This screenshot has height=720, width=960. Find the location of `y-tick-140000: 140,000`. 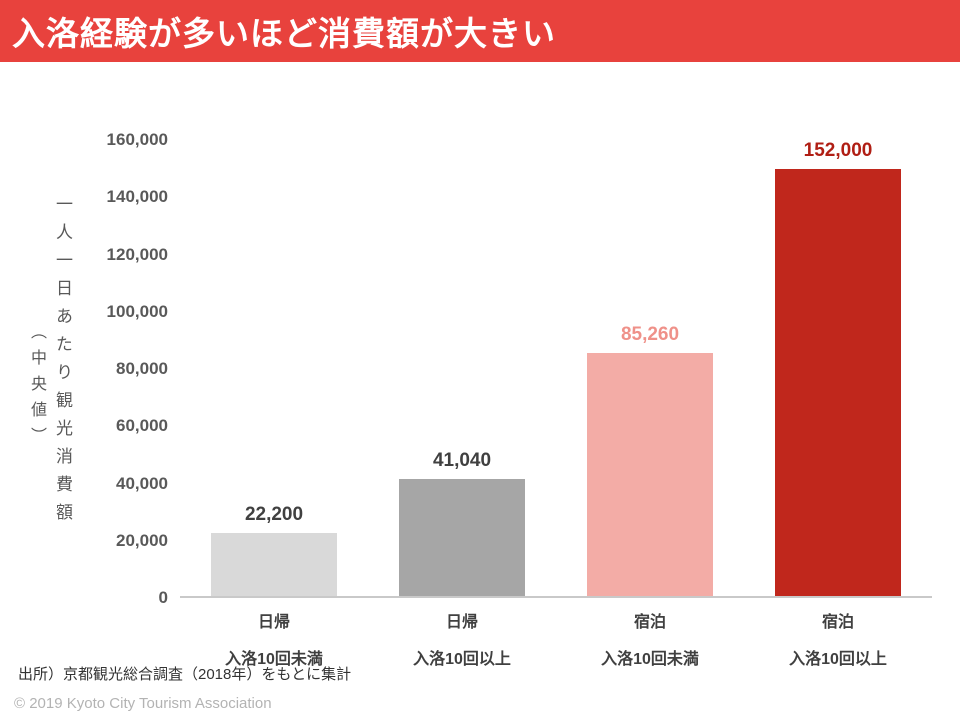

y-tick-140000: 140,000 is located at coordinates (137, 197).